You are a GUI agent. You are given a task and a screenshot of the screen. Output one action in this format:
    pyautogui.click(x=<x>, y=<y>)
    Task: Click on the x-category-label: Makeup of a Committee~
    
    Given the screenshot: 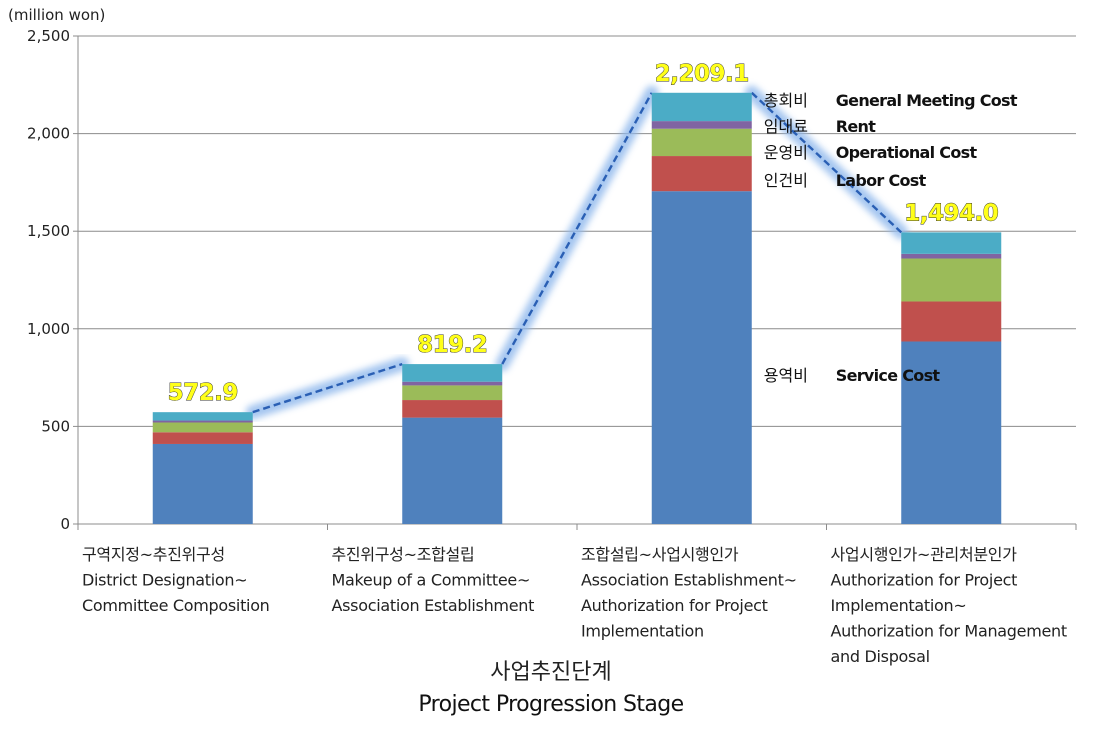 What is the action you would take?
    pyautogui.click(x=431, y=580)
    